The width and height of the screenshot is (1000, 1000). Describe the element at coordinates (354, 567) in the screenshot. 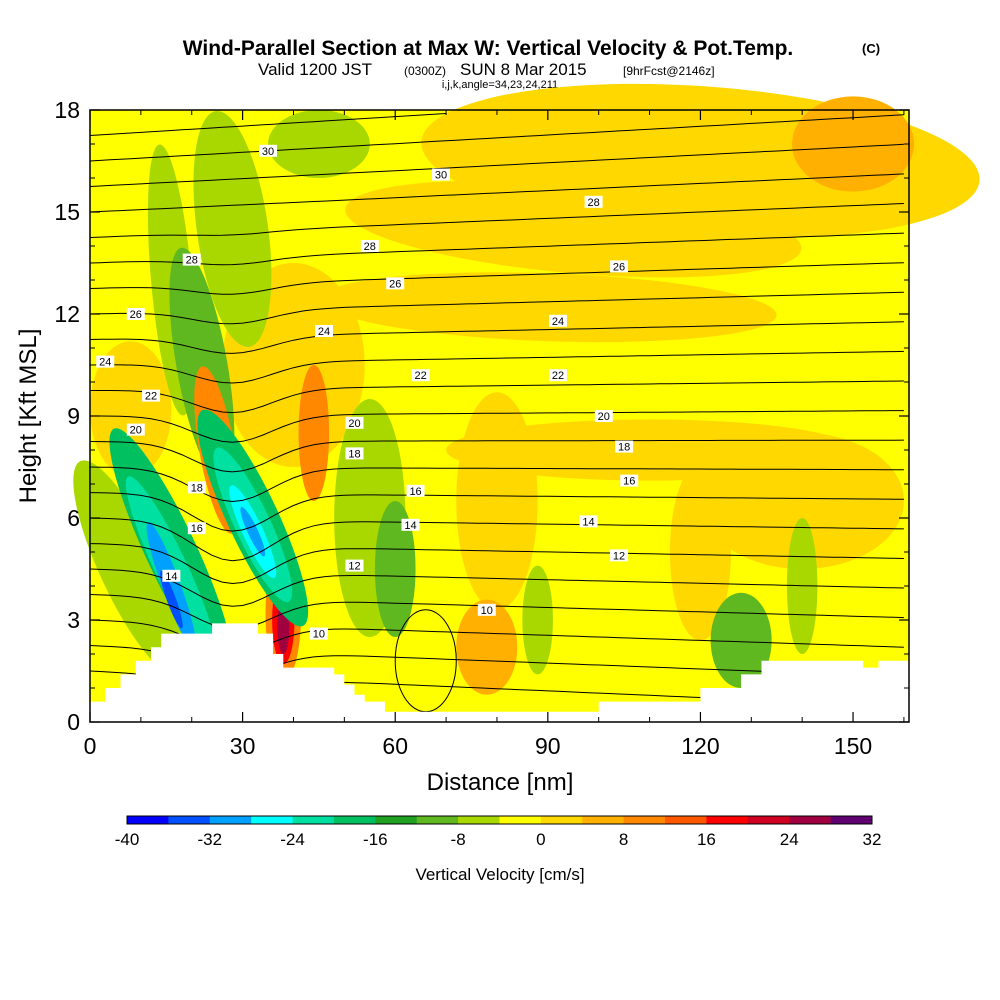

I see `contour-label: 12` at that location.